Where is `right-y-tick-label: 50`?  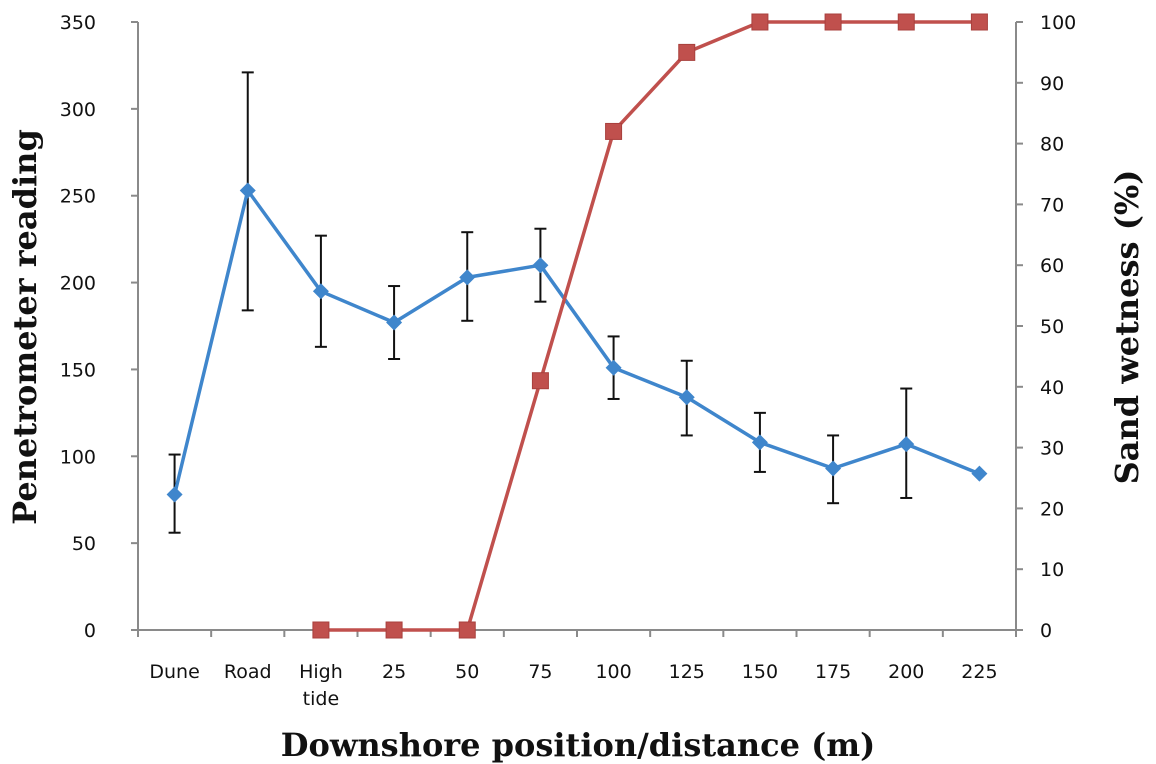
right-y-tick-label: 50 is located at coordinates (1052, 327).